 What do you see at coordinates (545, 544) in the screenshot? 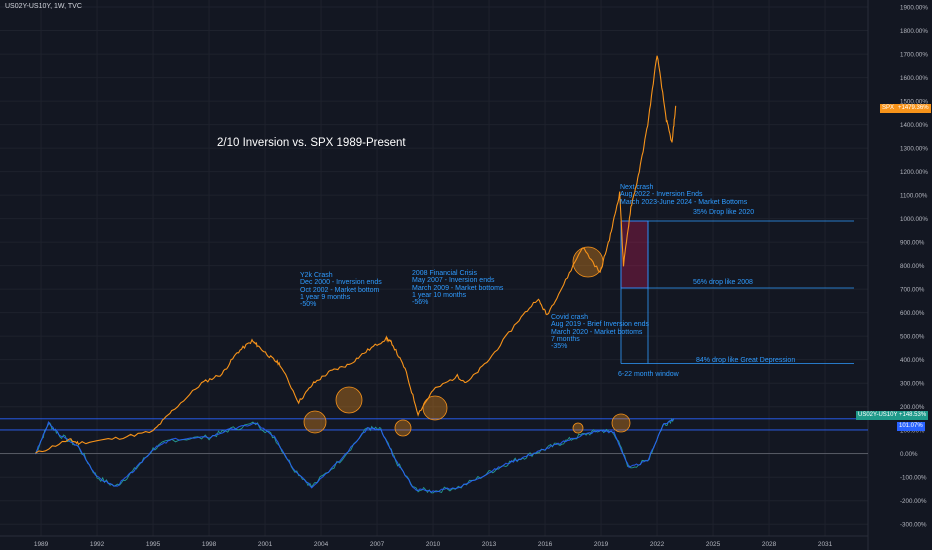
I see `x-tick-label: 2016` at bounding box center [545, 544].